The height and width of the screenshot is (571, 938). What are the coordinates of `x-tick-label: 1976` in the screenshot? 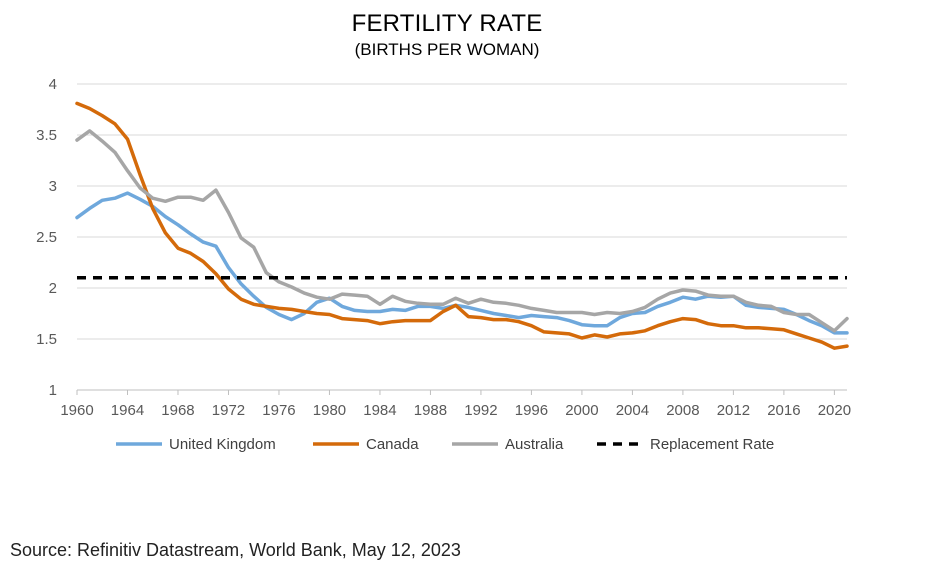 It's located at (278, 410).